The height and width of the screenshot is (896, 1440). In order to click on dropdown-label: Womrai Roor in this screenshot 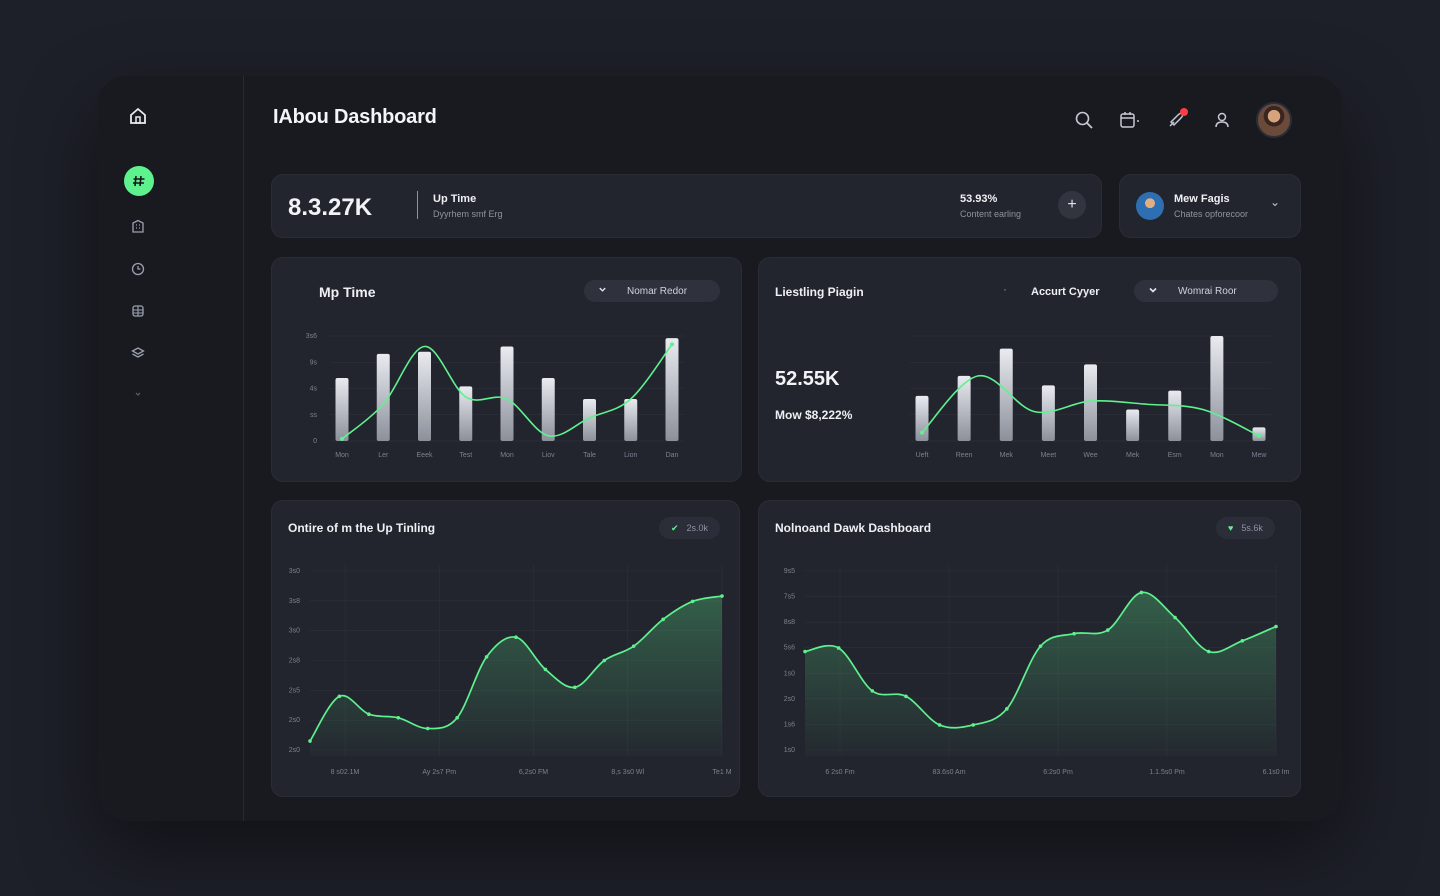, I will do `click(1207, 291)`.